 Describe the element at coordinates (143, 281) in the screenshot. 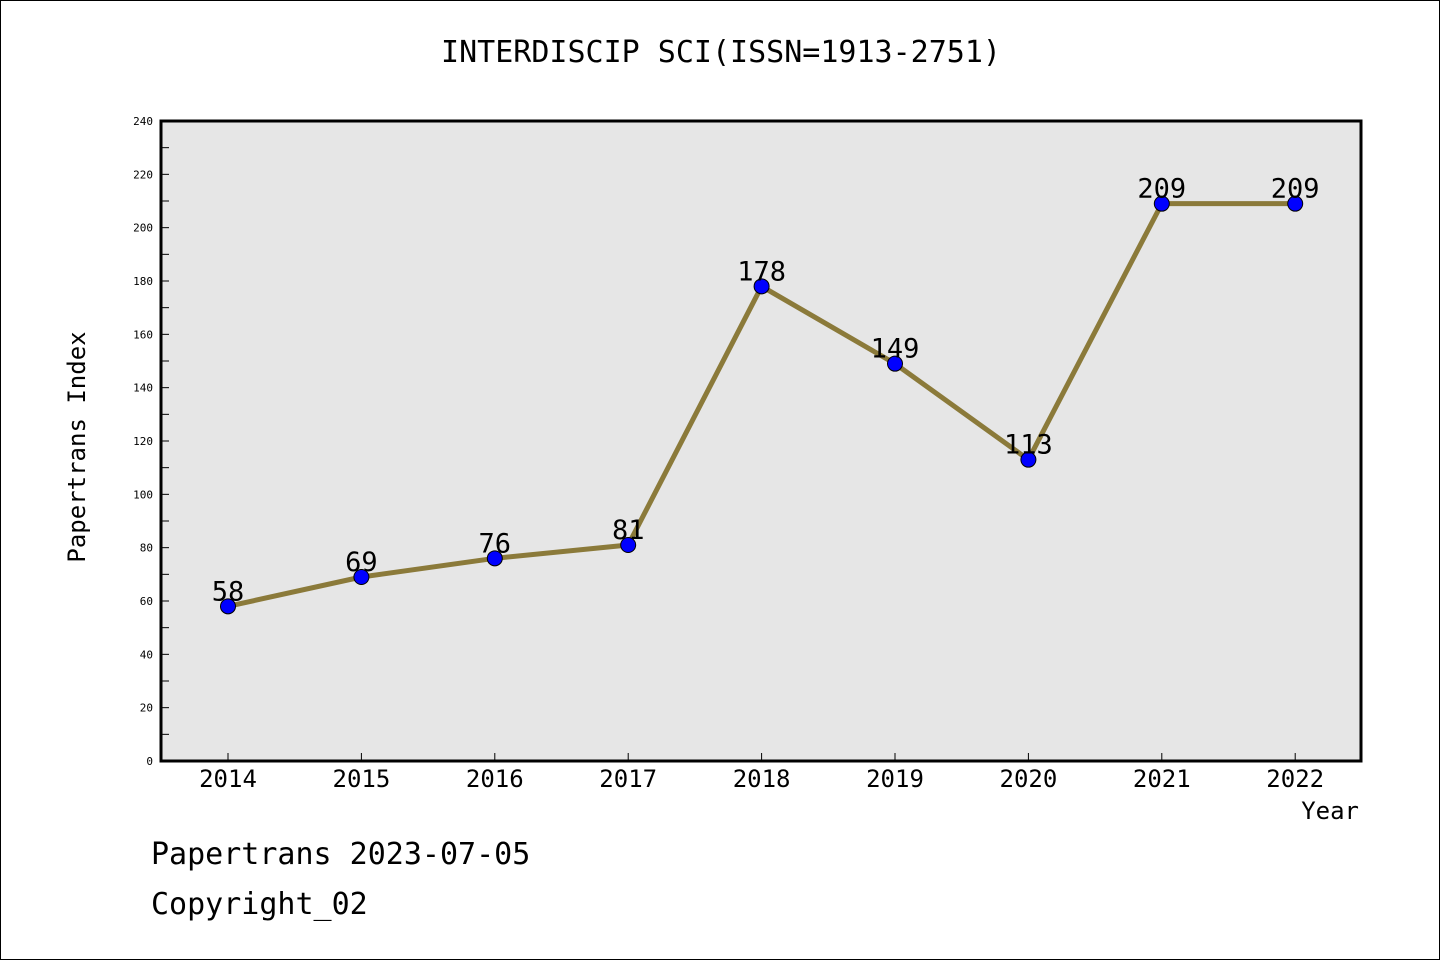

I see `y-tick-label: 180` at that location.